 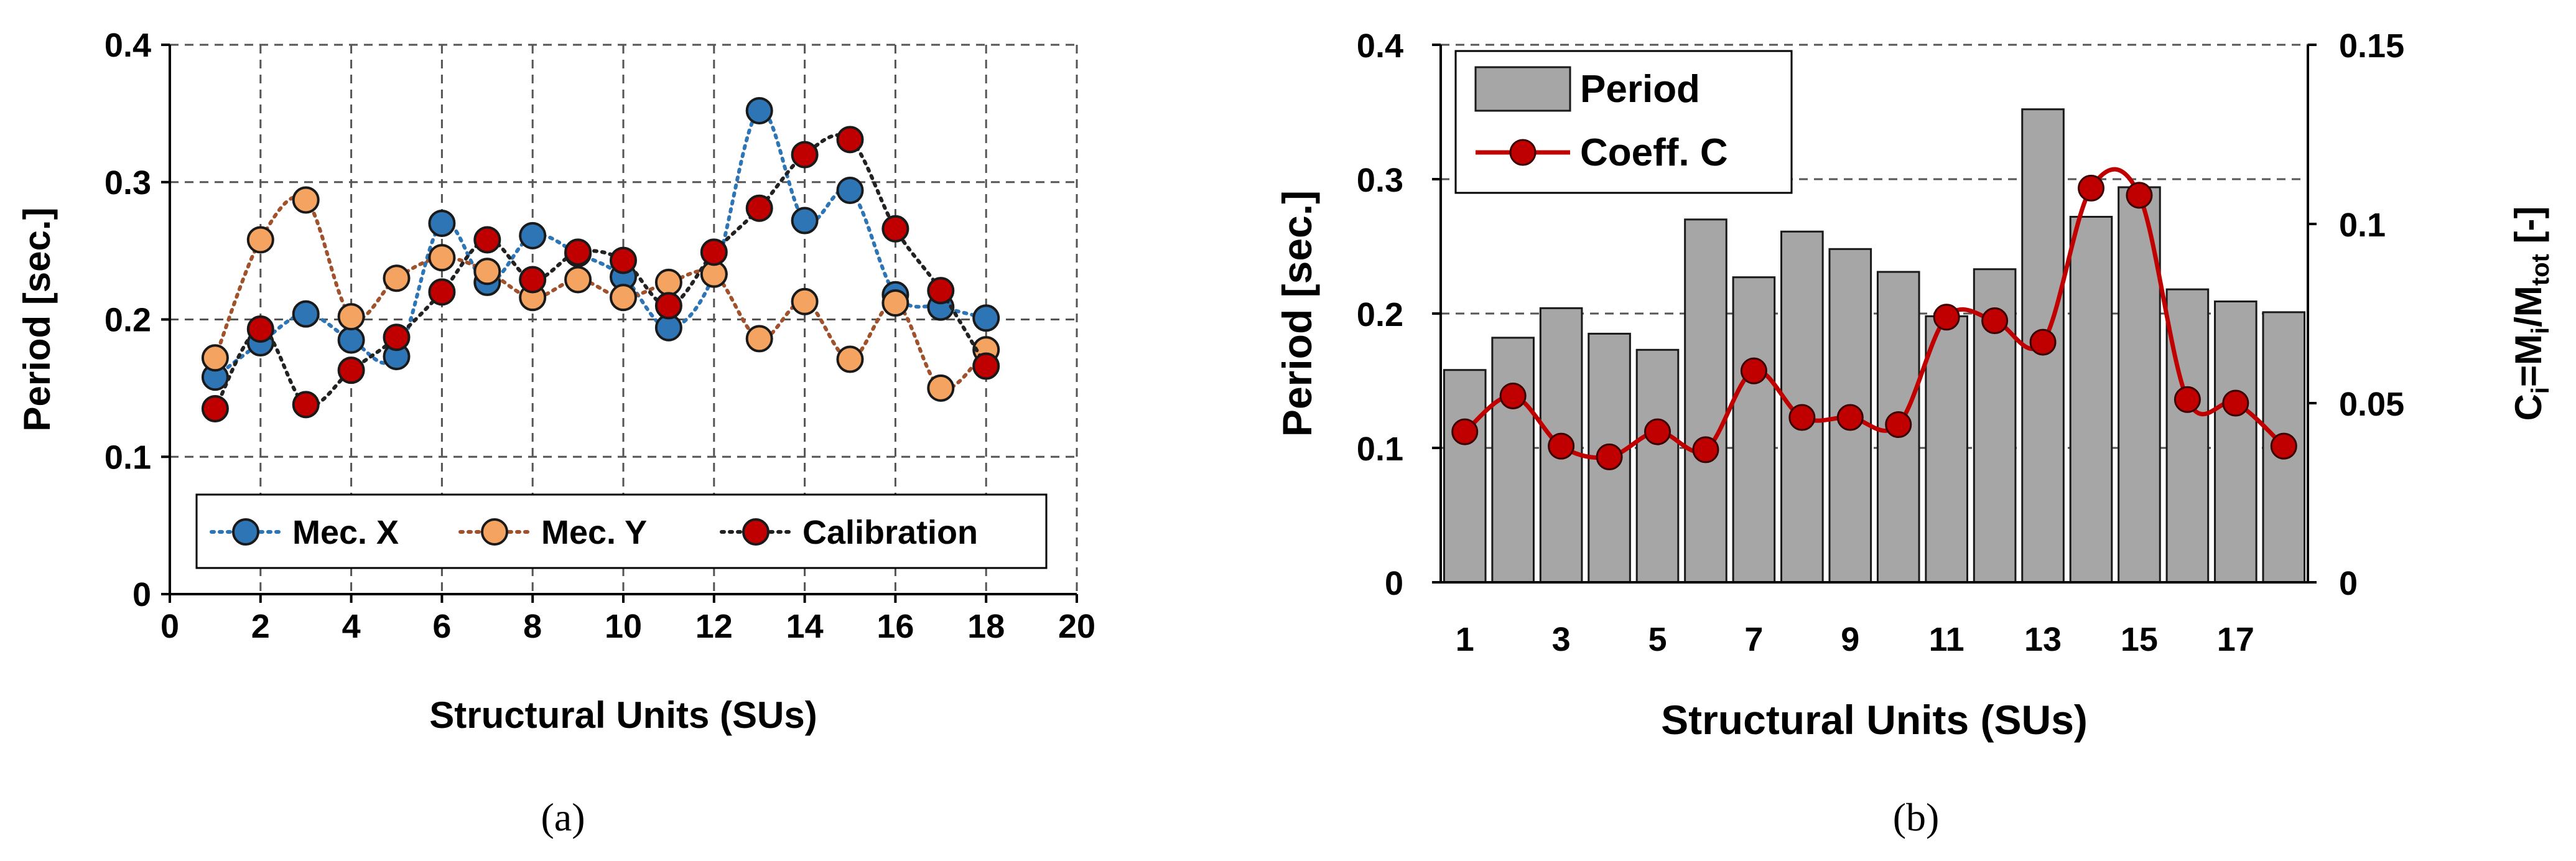 I want to click on legend-label: Coeff. C, so click(x=1654, y=152).